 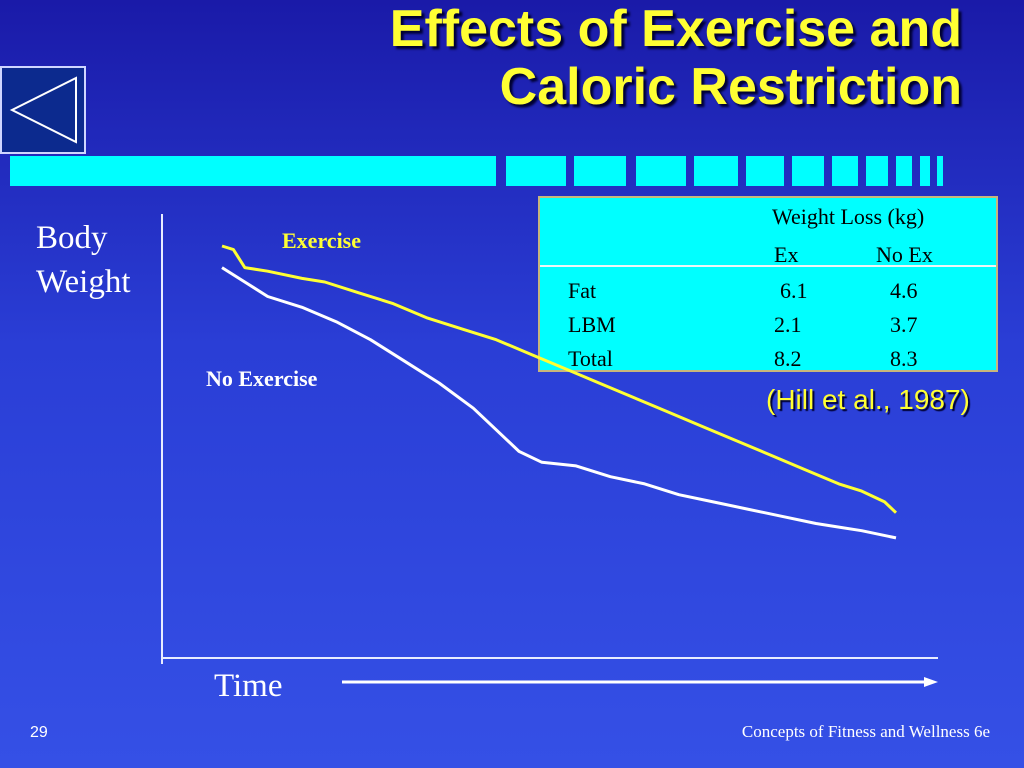 What do you see at coordinates (83, 260) in the screenshot?
I see `y-axis-label: Body Weight` at bounding box center [83, 260].